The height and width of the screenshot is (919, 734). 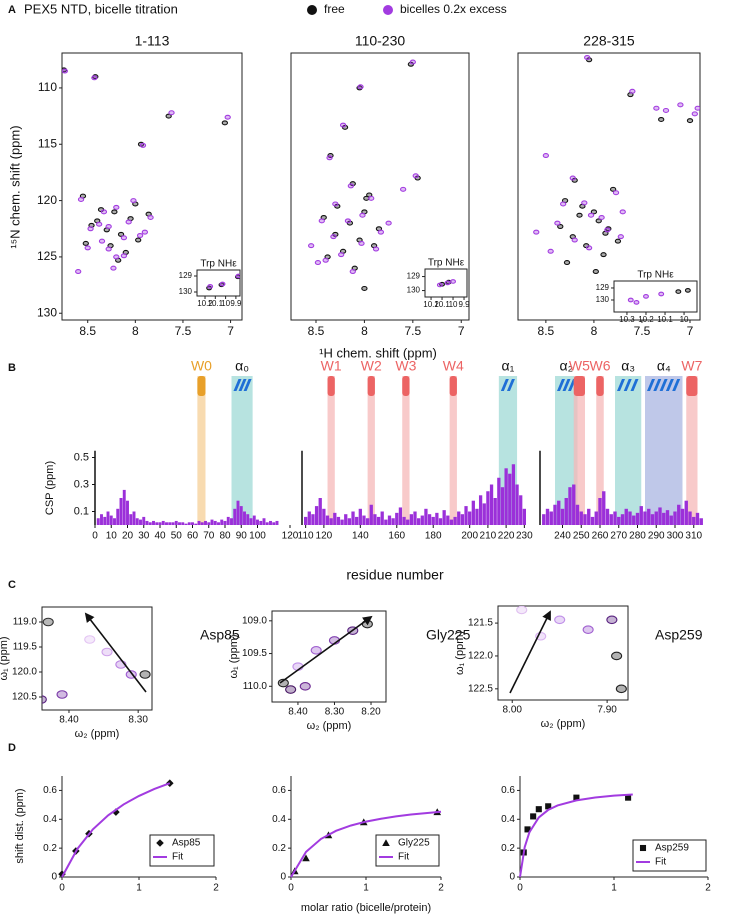 What do you see at coordinates (298, 712) in the screenshot?
I see `x-tick-label: 8.40` at bounding box center [298, 712].